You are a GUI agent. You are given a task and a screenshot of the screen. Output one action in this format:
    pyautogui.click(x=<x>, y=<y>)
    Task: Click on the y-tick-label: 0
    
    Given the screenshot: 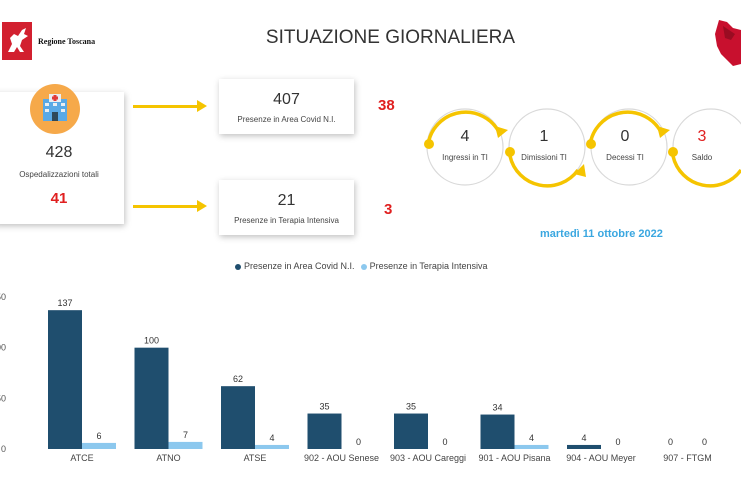 What is the action you would take?
    pyautogui.click(x=3, y=449)
    